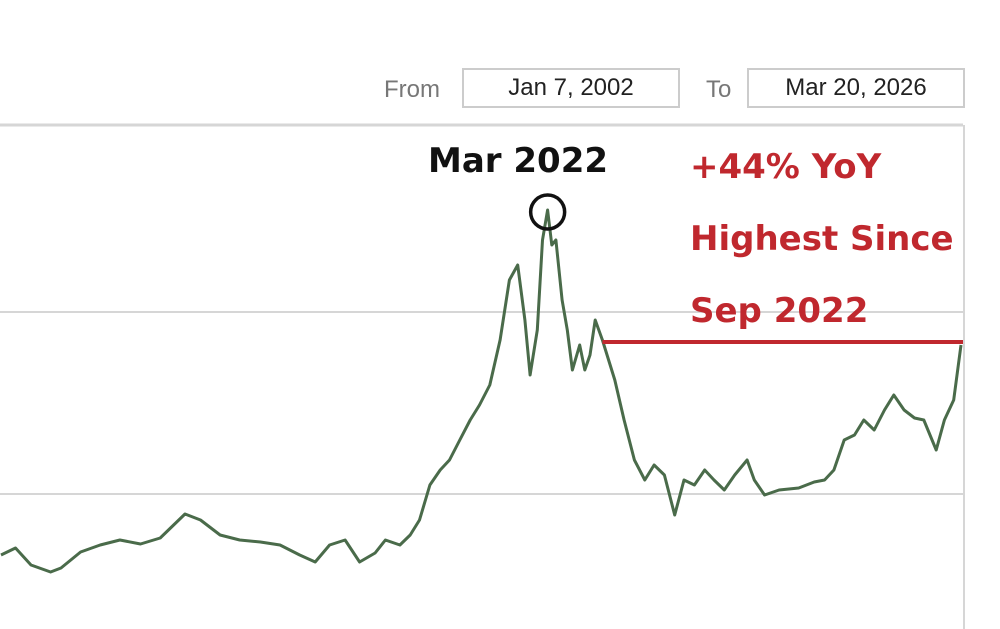 The height and width of the screenshot is (629, 1000). Describe the element at coordinates (822, 239) in the screenshot. I see `note-line-2: Highest Since` at that location.